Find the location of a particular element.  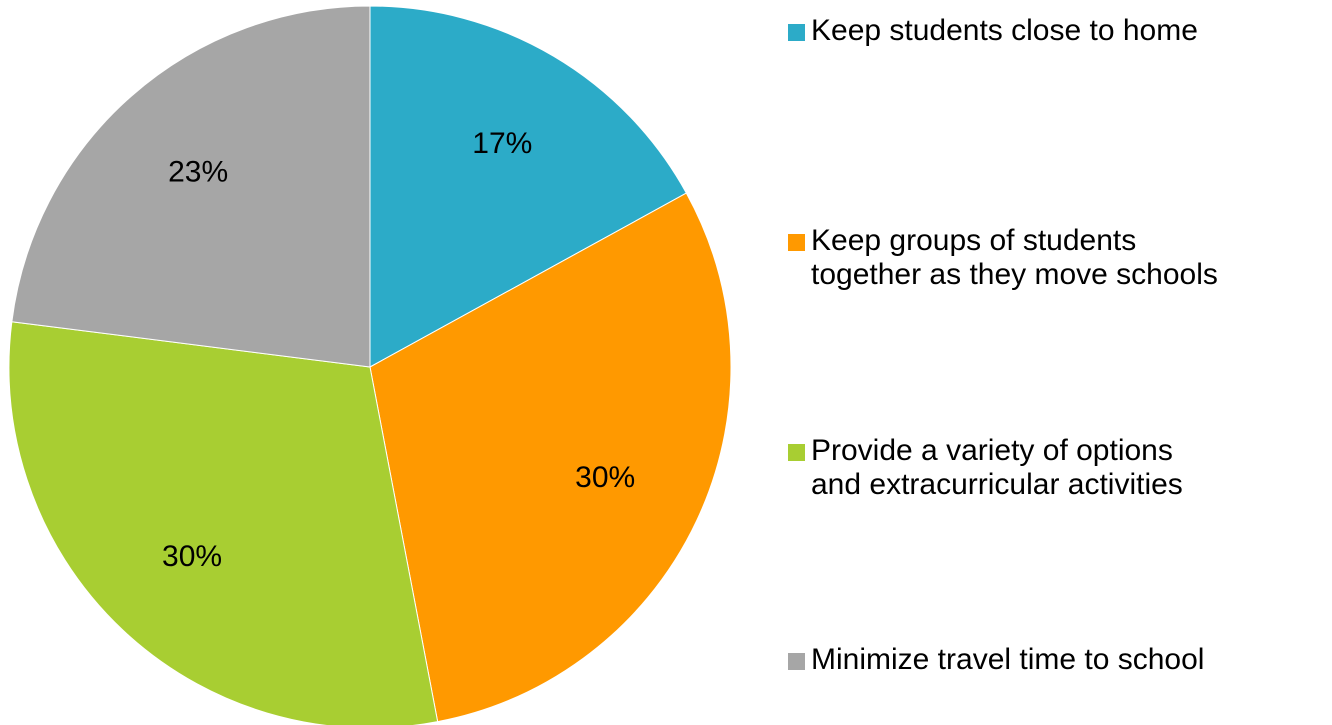

slice-minimize-travel-time is located at coordinates (191, 186).